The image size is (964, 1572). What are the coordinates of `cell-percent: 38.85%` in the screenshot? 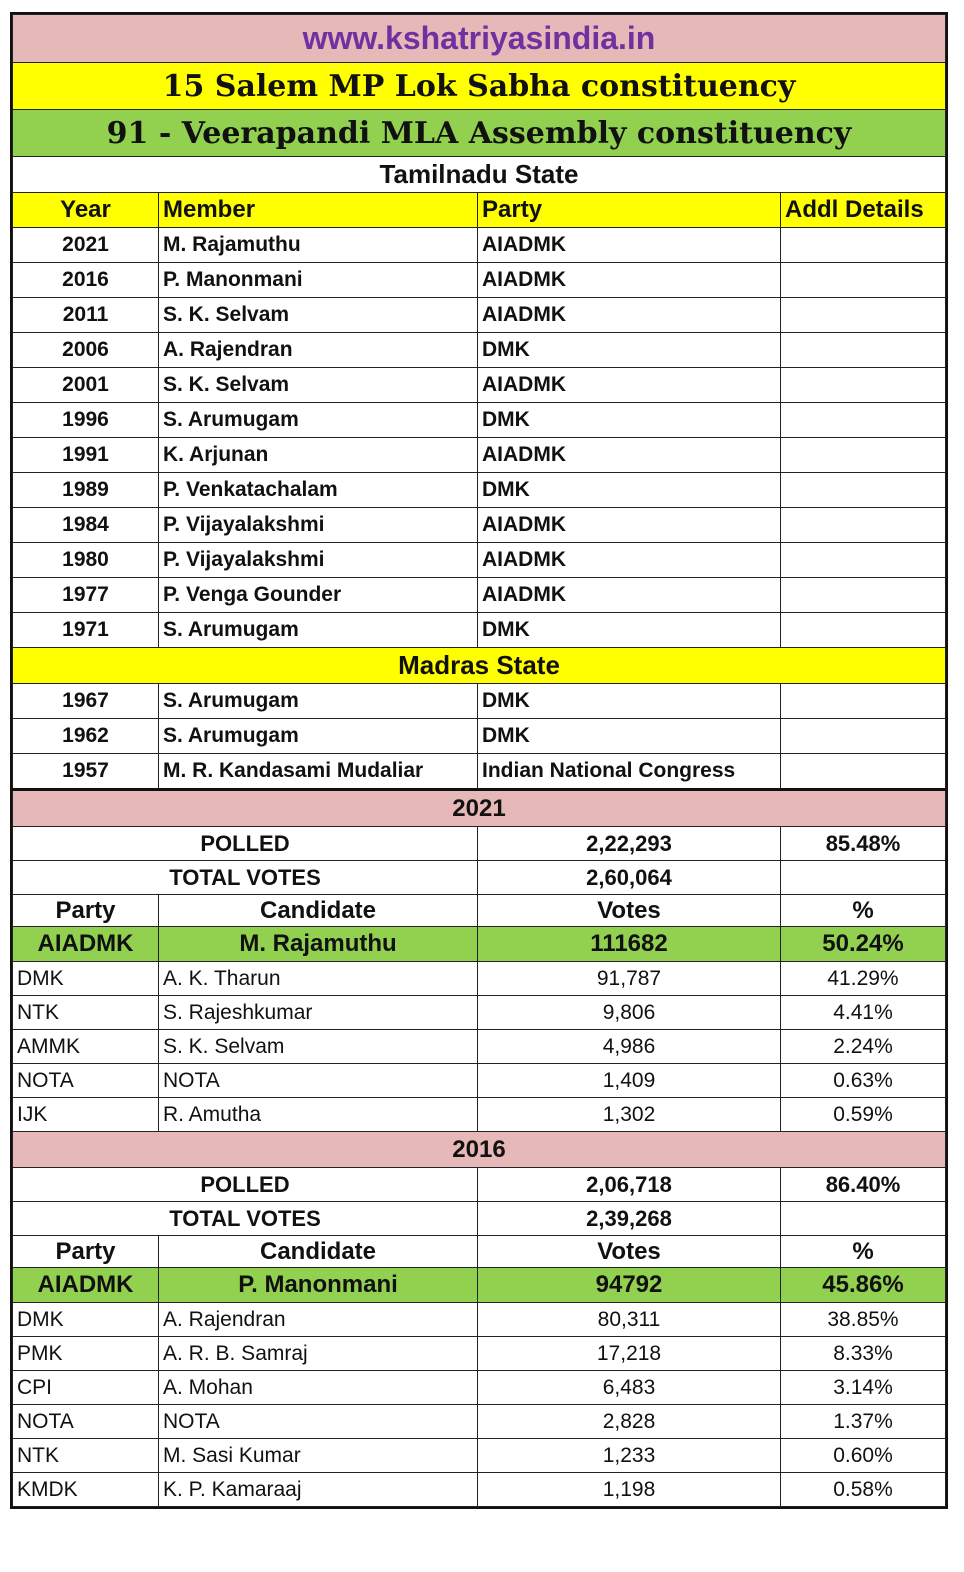 It's located at (863, 1319).